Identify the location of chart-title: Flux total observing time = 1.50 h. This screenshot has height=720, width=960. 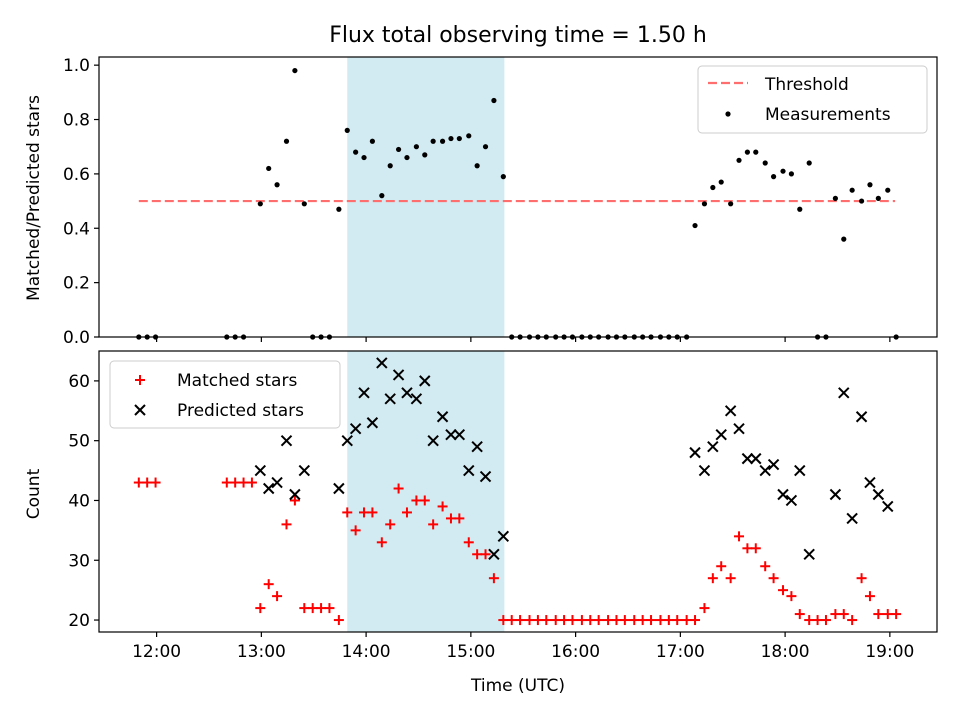
(518, 35).